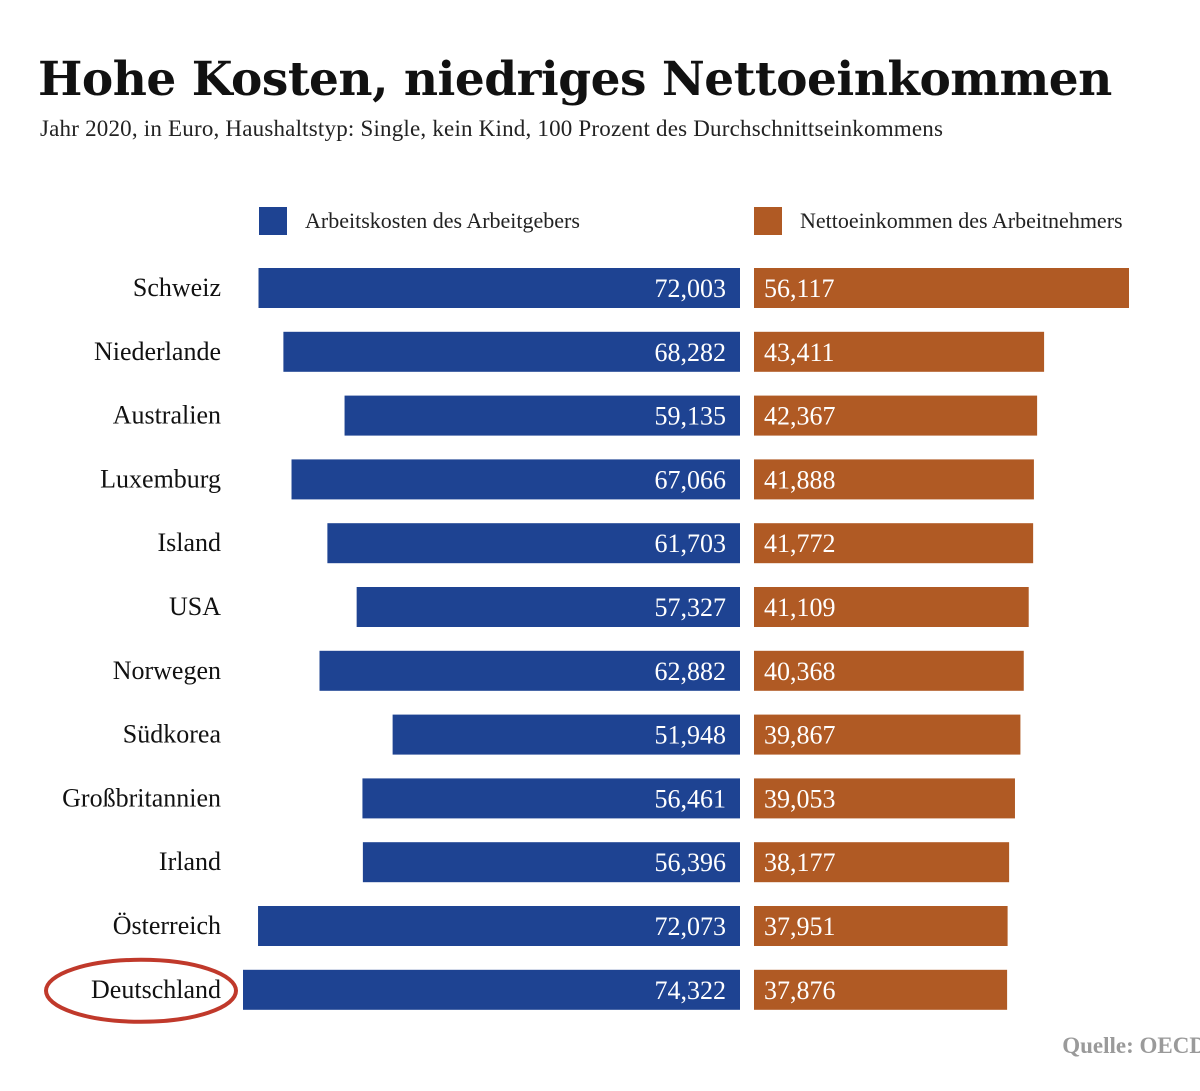 The width and height of the screenshot is (1200, 1091). What do you see at coordinates (882, 862) in the screenshot?
I see `bar-nettoeinkommen-irland` at bounding box center [882, 862].